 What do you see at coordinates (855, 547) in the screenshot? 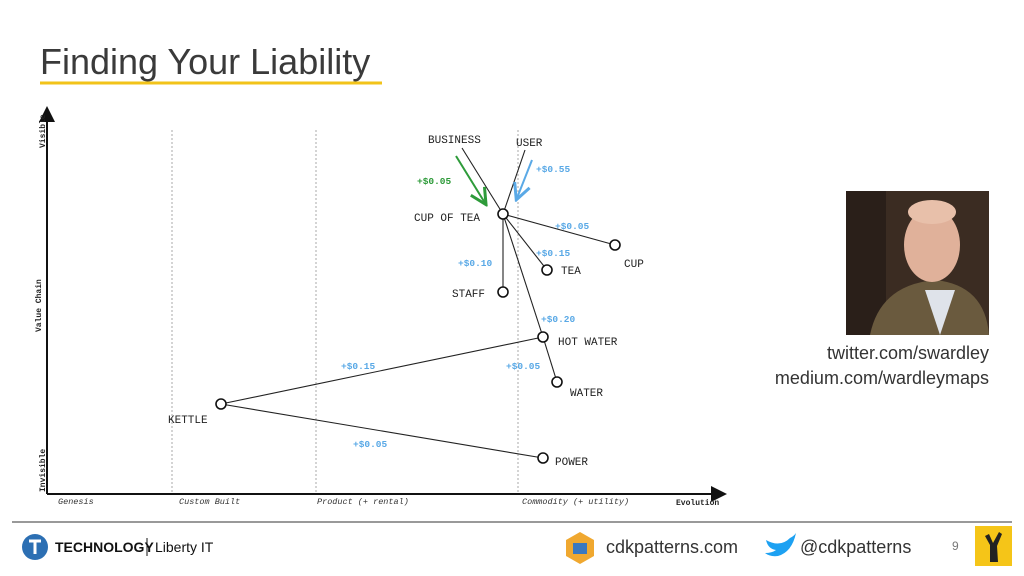
I see `footer-handle: @cdkpatterns` at bounding box center [855, 547].